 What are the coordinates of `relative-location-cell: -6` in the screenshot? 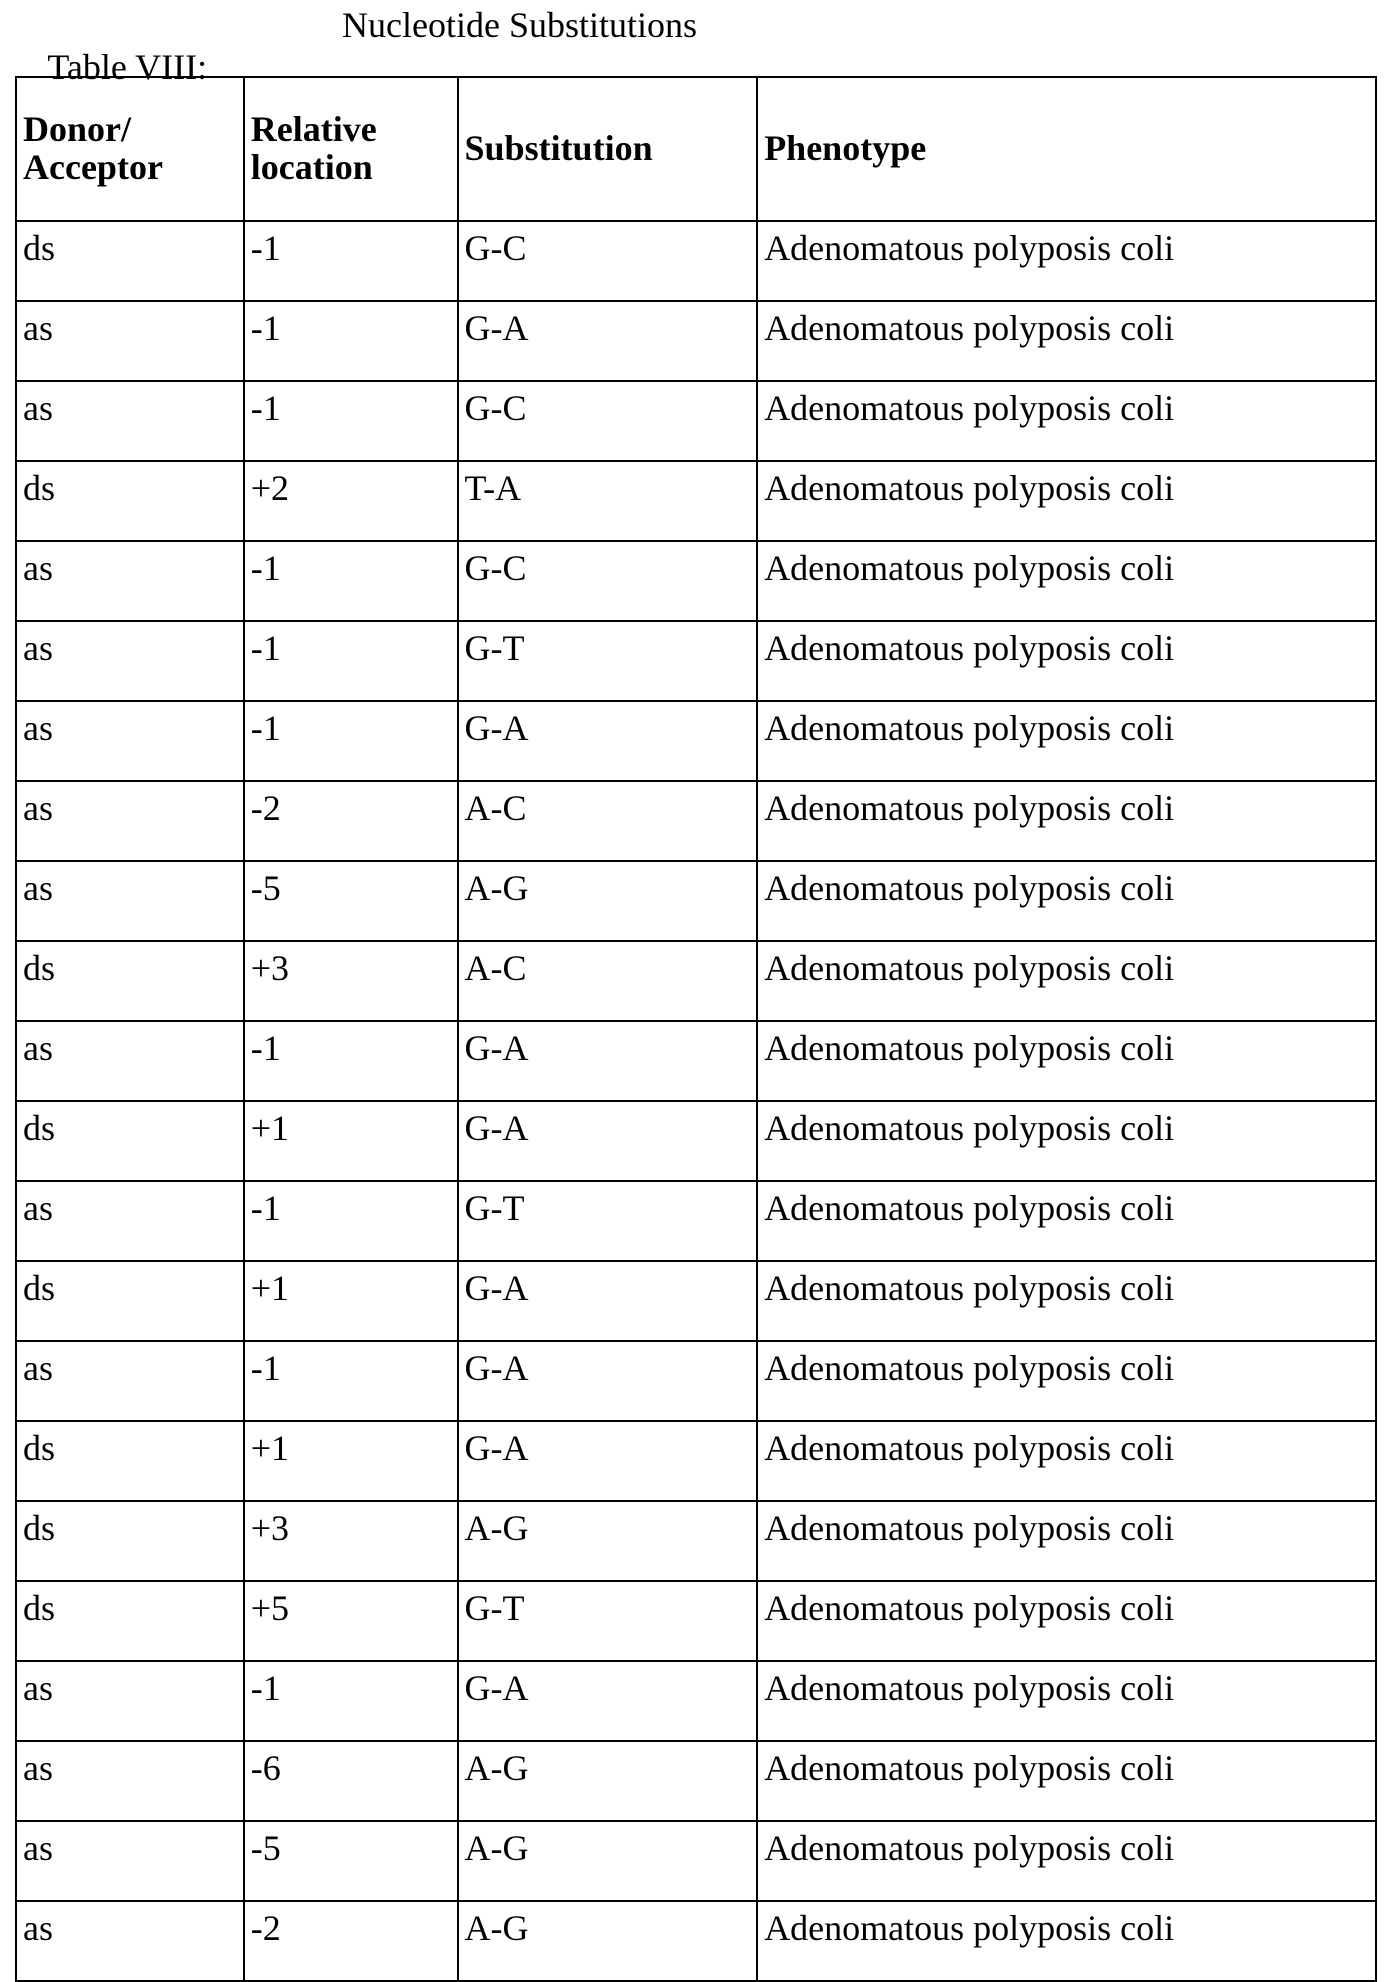 It's located at (351, 1781).